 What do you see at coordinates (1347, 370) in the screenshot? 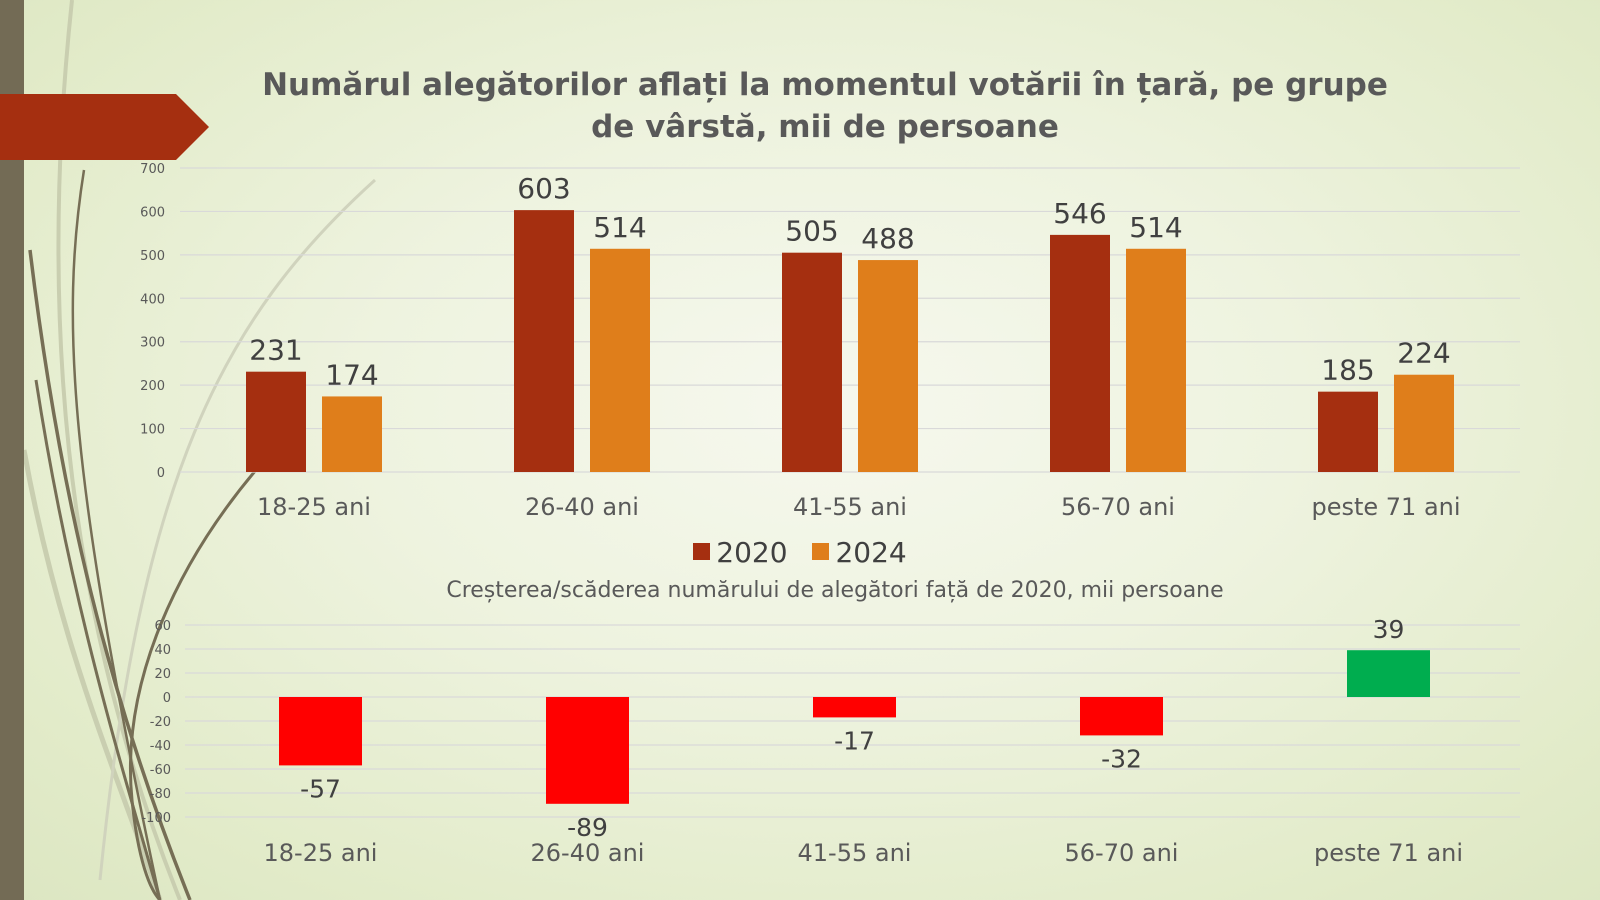
I see `data-label: 185` at bounding box center [1347, 370].